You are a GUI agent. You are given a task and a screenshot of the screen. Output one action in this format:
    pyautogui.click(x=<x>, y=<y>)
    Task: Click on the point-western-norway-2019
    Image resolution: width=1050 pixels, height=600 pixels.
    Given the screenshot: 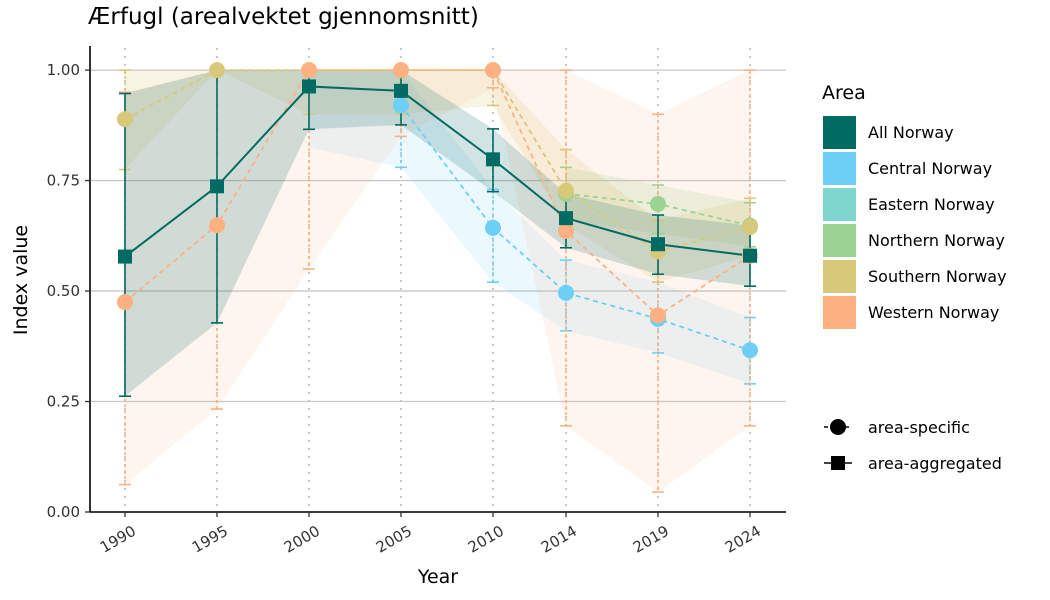 What is the action you would take?
    pyautogui.click(x=658, y=315)
    